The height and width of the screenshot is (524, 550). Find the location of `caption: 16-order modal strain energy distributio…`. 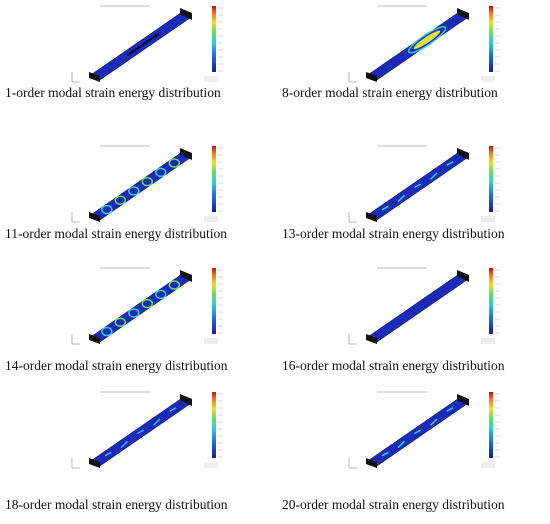

caption: 16-order modal strain energy distributio… is located at coordinates (393, 365).